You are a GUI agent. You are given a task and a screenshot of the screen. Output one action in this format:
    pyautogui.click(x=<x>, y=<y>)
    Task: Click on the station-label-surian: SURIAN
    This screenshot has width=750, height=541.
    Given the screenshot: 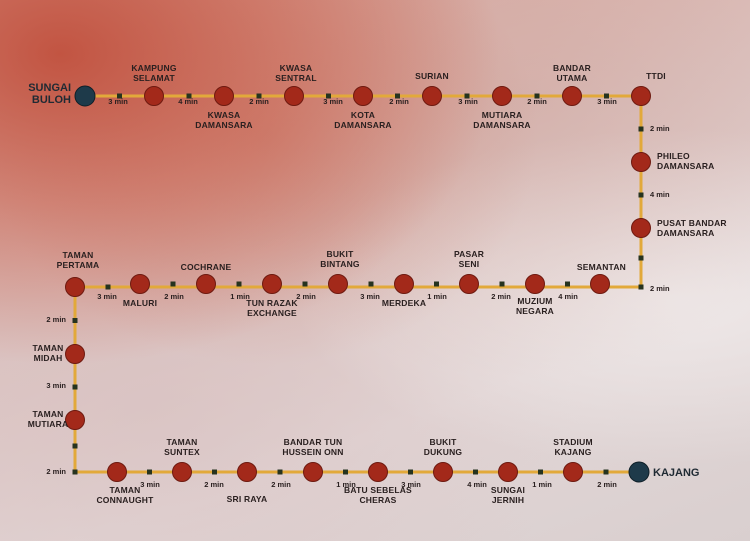 What is the action you would take?
    pyautogui.click(x=432, y=76)
    